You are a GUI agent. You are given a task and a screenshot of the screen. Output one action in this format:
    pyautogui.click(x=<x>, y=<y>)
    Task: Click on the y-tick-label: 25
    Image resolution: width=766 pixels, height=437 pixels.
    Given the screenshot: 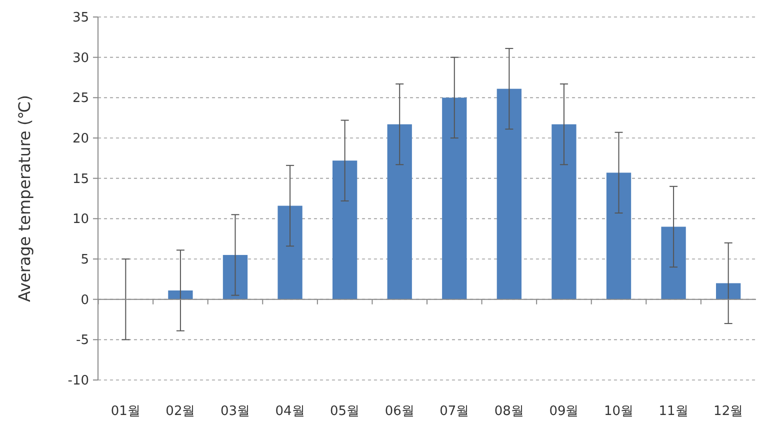 What is the action you would take?
    pyautogui.click(x=80, y=98)
    